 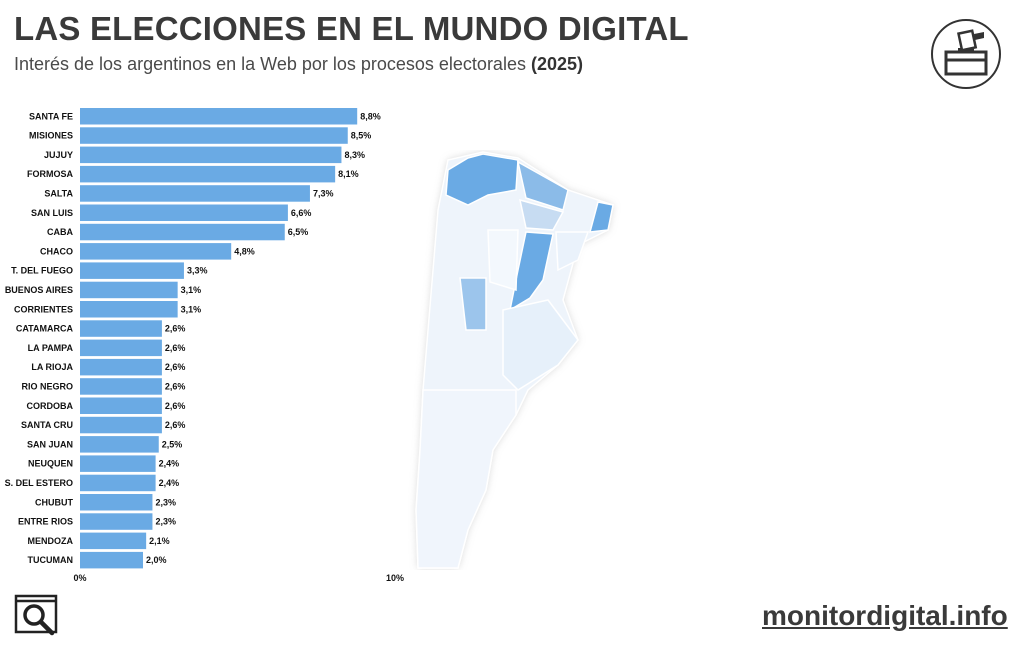 I want to click on value-label: 8,8%, so click(x=370, y=116).